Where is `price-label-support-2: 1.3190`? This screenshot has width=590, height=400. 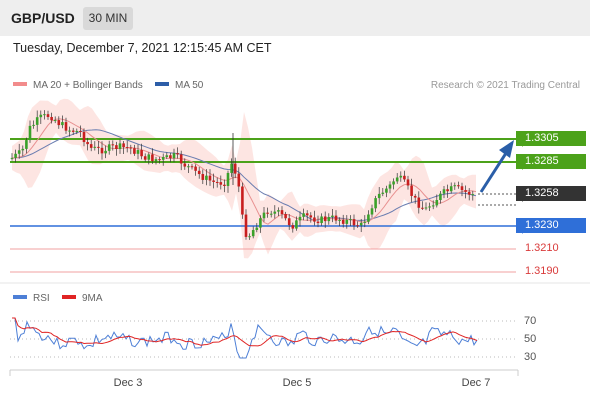
price-label-support-2: 1.3190 is located at coordinates (542, 271).